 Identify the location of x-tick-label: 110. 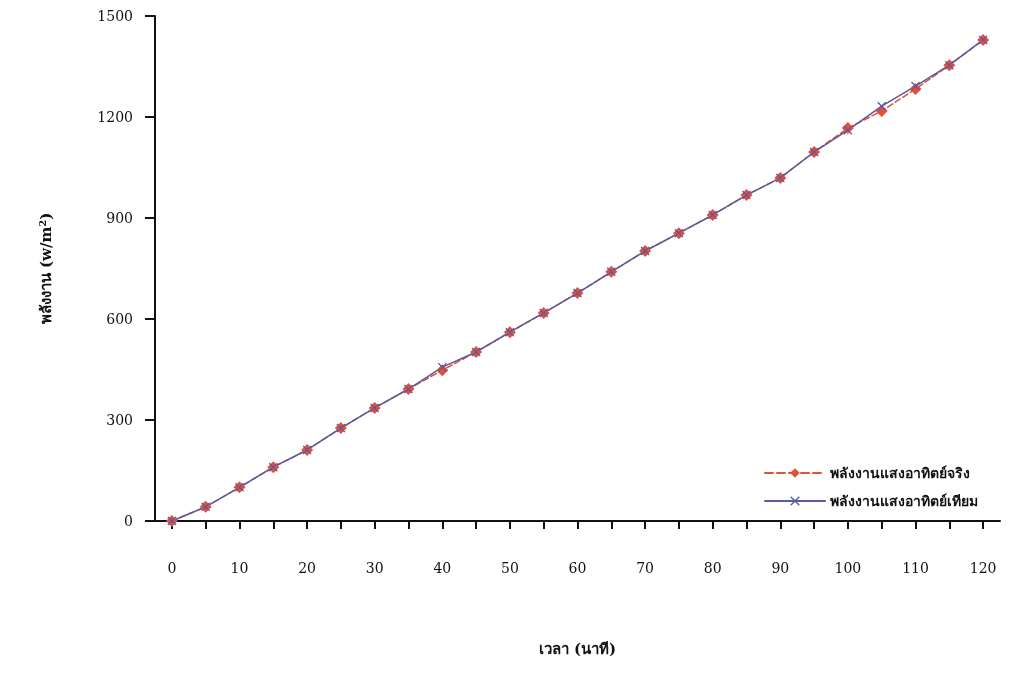
(915, 568).